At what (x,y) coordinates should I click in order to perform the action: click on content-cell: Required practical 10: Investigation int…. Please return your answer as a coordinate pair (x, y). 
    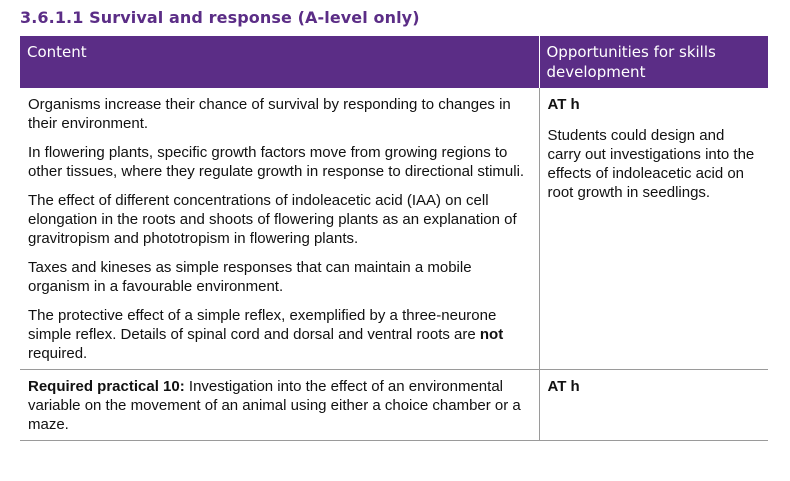
    Looking at the image, I should click on (279, 405).